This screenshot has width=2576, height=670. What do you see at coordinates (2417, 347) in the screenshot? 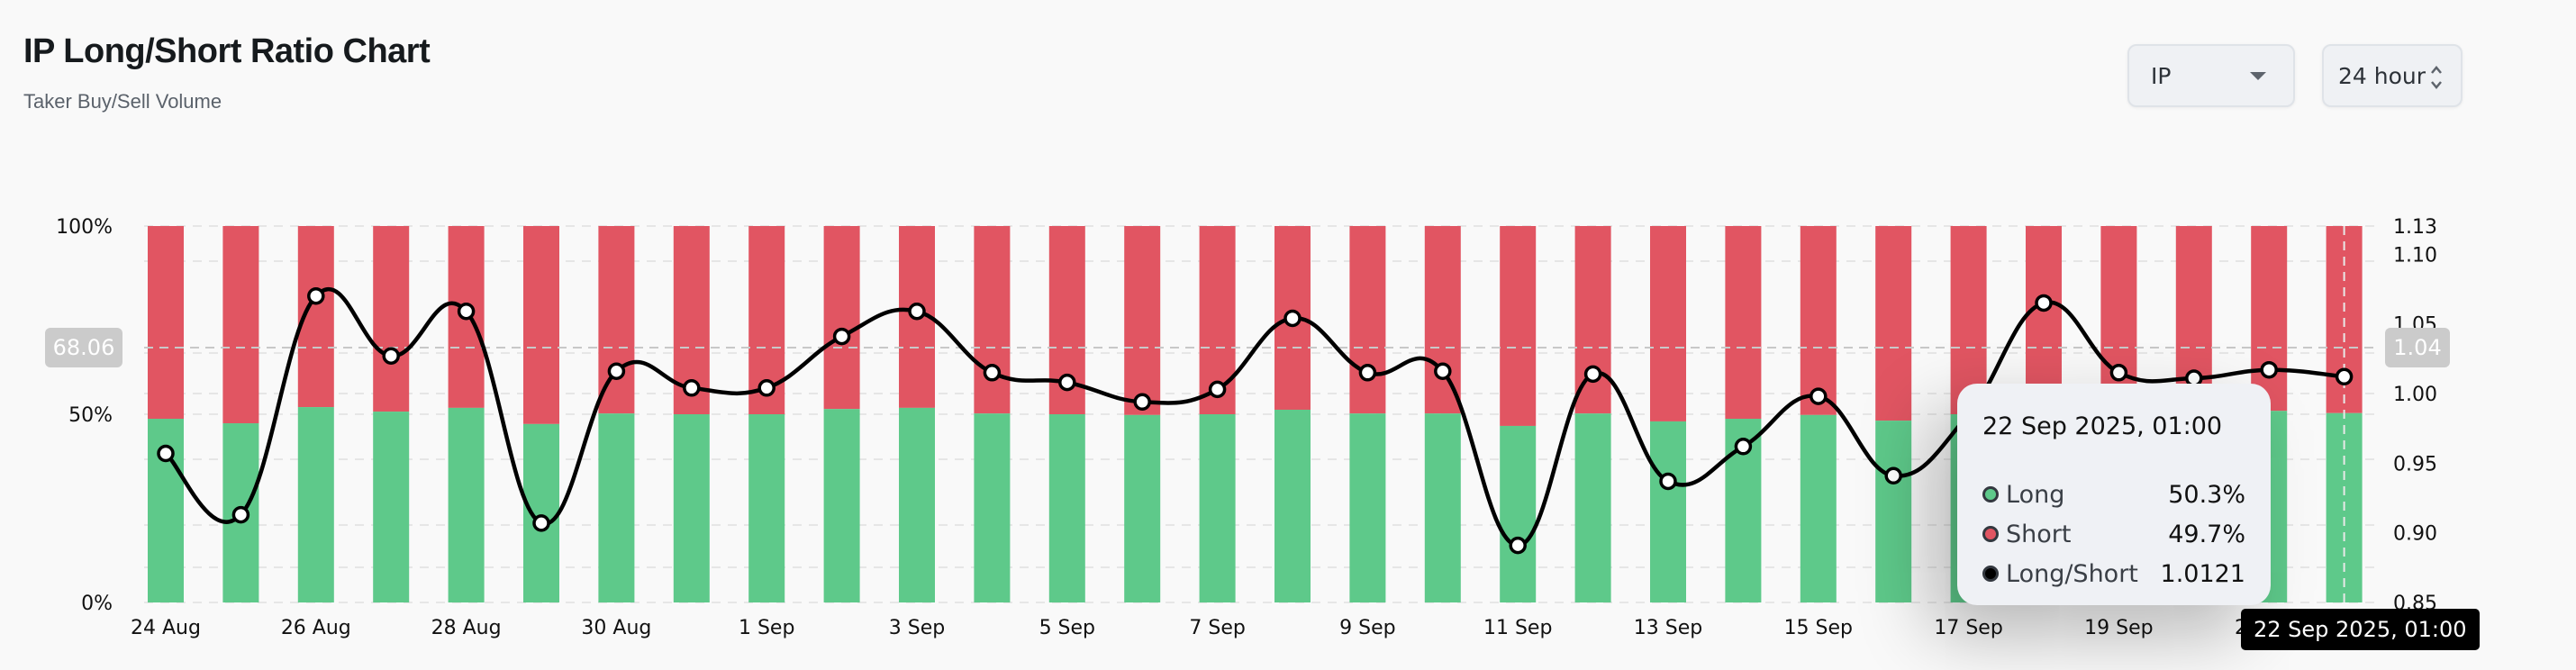
I see `crosshair-right-value: 1.04` at bounding box center [2417, 347].